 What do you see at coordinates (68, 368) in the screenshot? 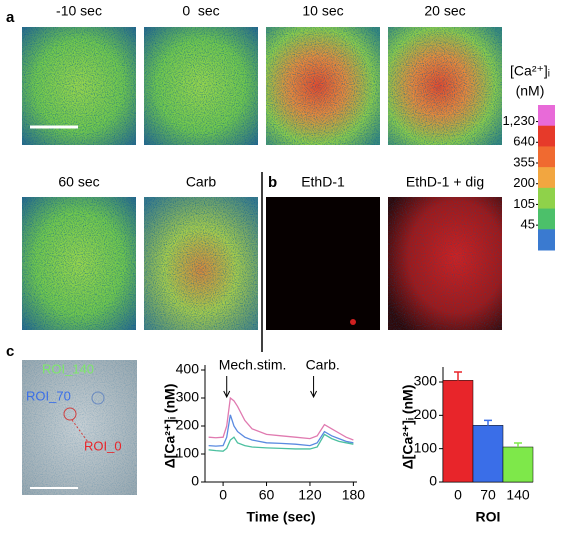
I see `roi-label: ROI_140` at bounding box center [68, 368].